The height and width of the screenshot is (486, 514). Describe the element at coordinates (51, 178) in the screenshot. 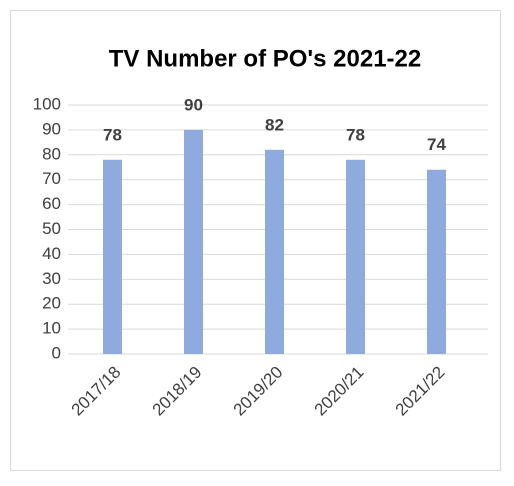

I see `y-tick-label: 70` at that location.